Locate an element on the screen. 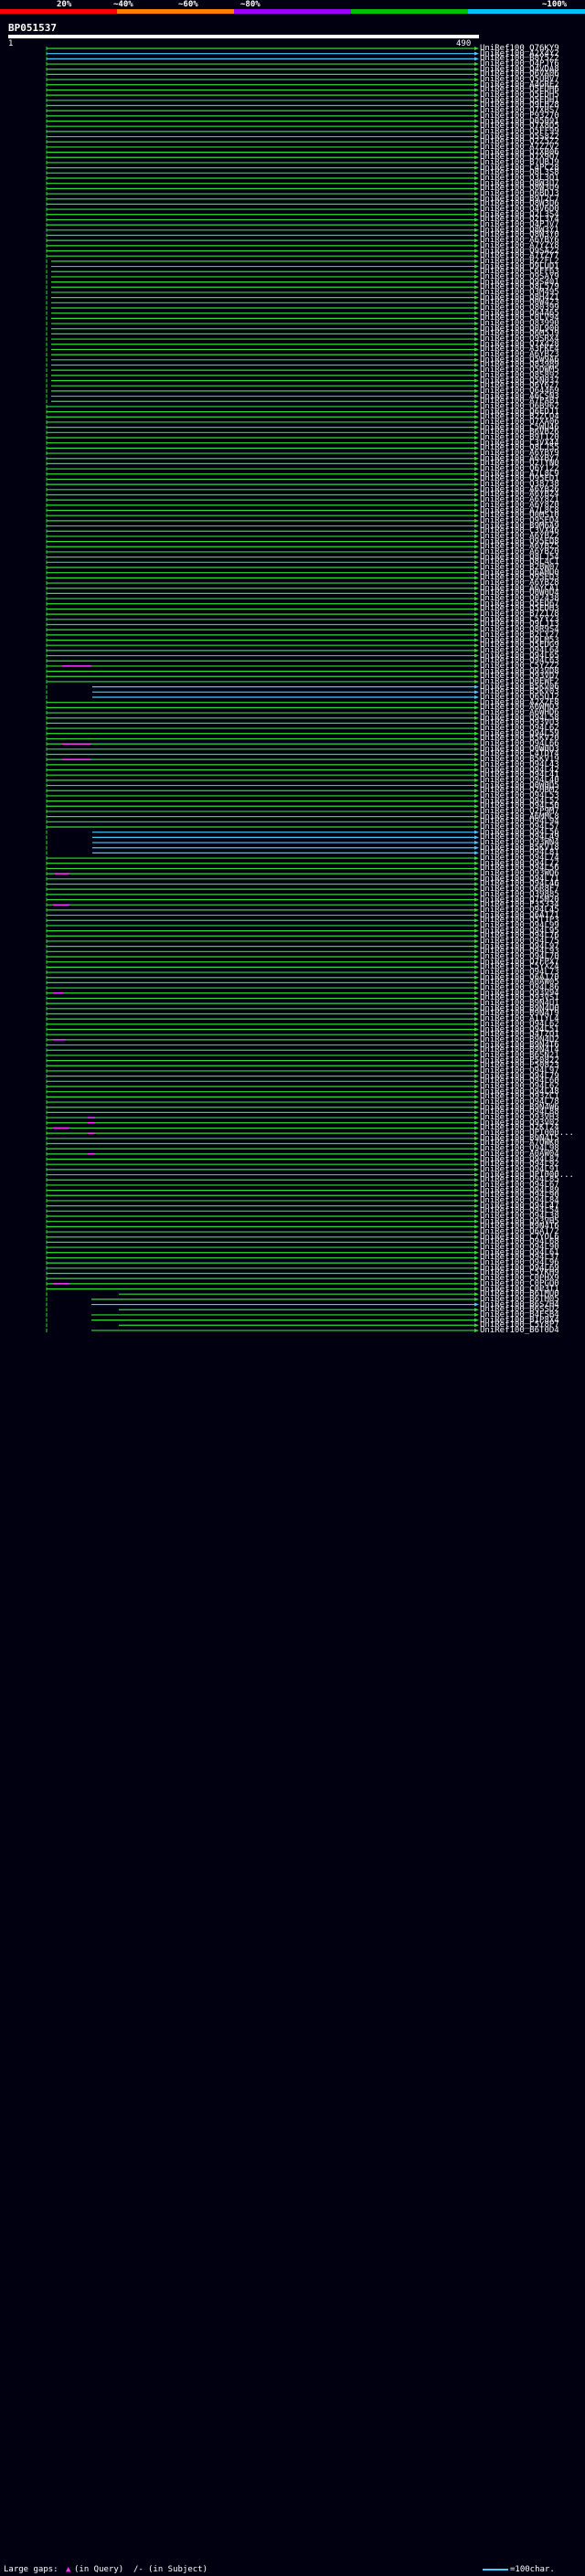 This screenshot has width=585, height=2576. hit-label: UniRef100_Q2L3Y4 is located at coordinates (519, 220).